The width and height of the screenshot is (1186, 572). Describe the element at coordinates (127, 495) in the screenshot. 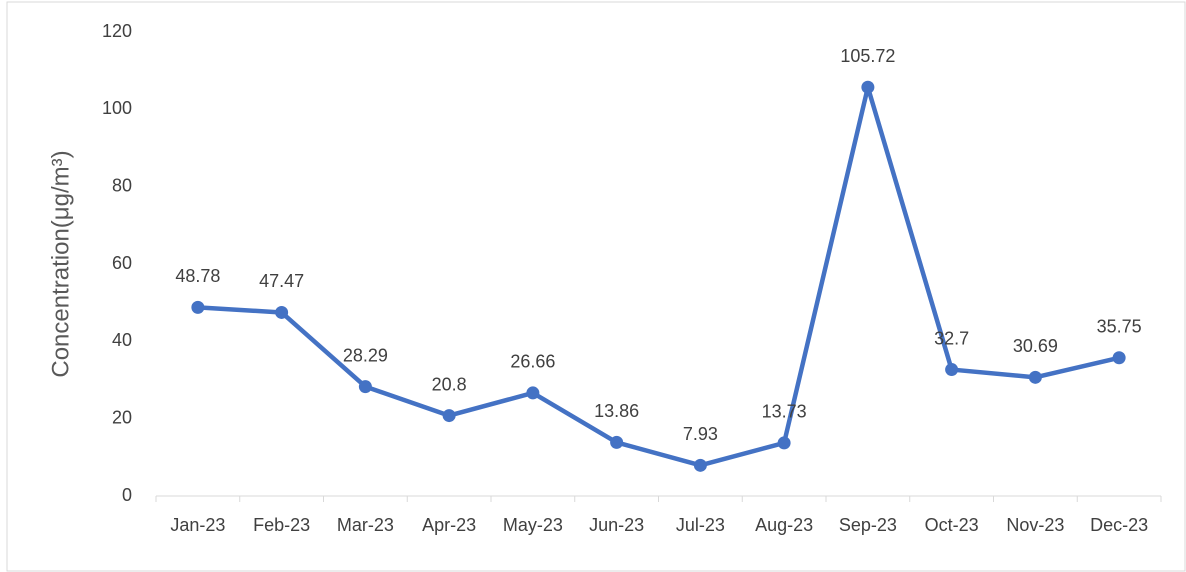

I see `y-tick-label: 0` at that location.